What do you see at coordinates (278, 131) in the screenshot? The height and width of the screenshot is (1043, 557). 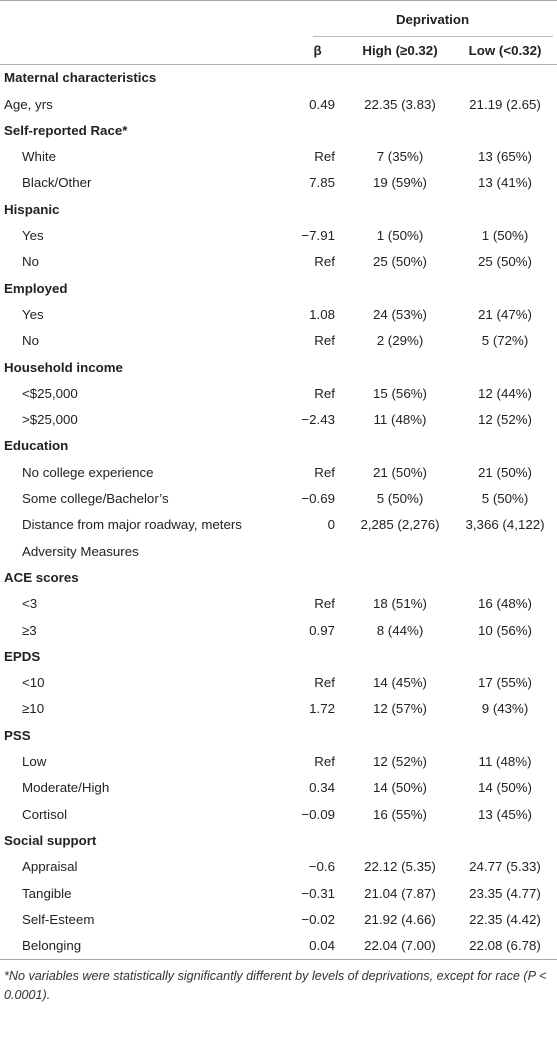 I see `section-row: Self-reported Race*` at bounding box center [278, 131].